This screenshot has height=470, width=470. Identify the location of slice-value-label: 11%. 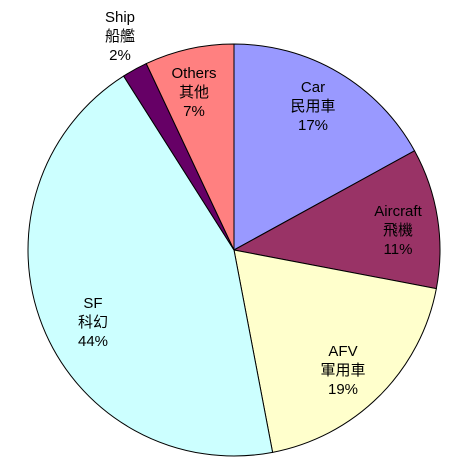
(398, 249).